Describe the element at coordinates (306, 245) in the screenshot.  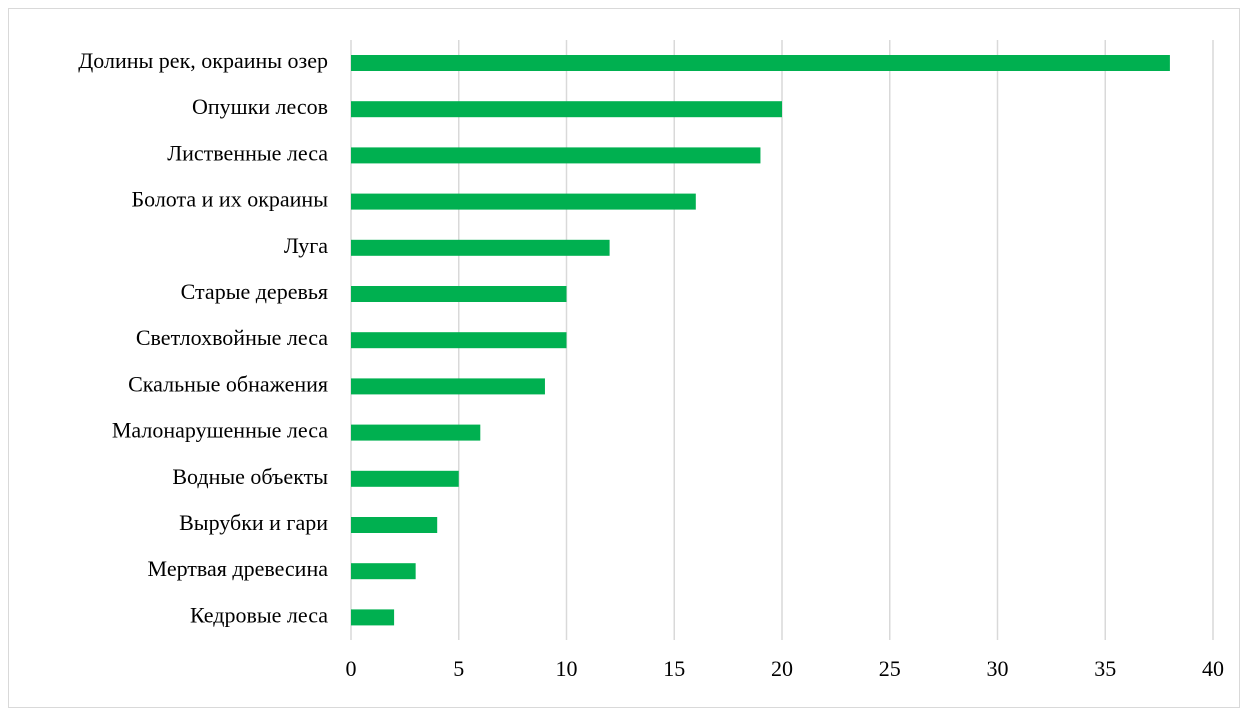
I see `category-label: Луга` at that location.